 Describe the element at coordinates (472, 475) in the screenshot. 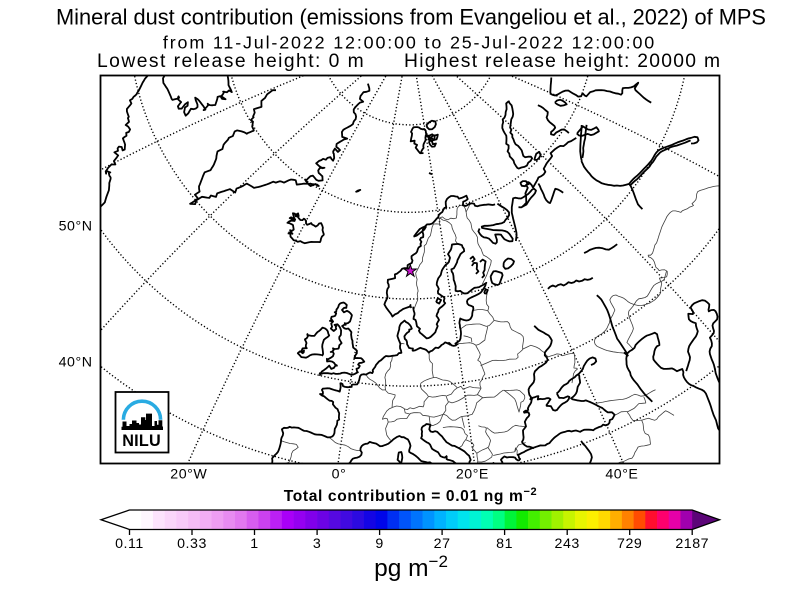

I see `svg-text: 20°E` at that location.